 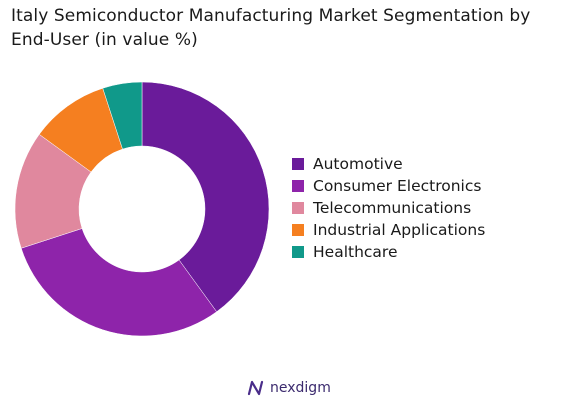 I want to click on donut-slice-automotive, so click(x=205, y=197).